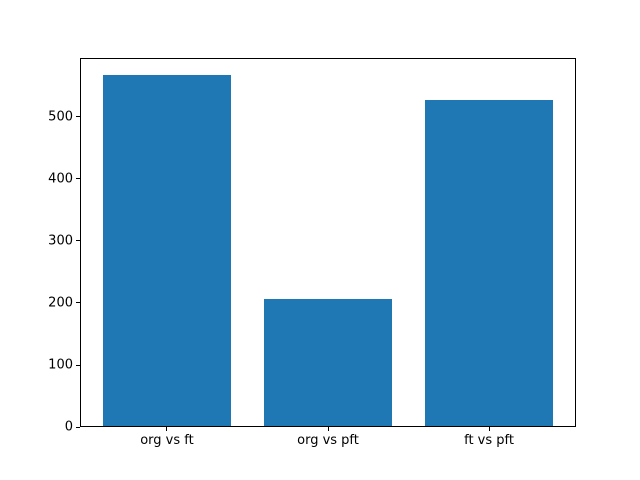 This screenshot has width=640, height=480. Describe the element at coordinates (68, 427) in the screenshot. I see `y-tick-label: 0` at that location.